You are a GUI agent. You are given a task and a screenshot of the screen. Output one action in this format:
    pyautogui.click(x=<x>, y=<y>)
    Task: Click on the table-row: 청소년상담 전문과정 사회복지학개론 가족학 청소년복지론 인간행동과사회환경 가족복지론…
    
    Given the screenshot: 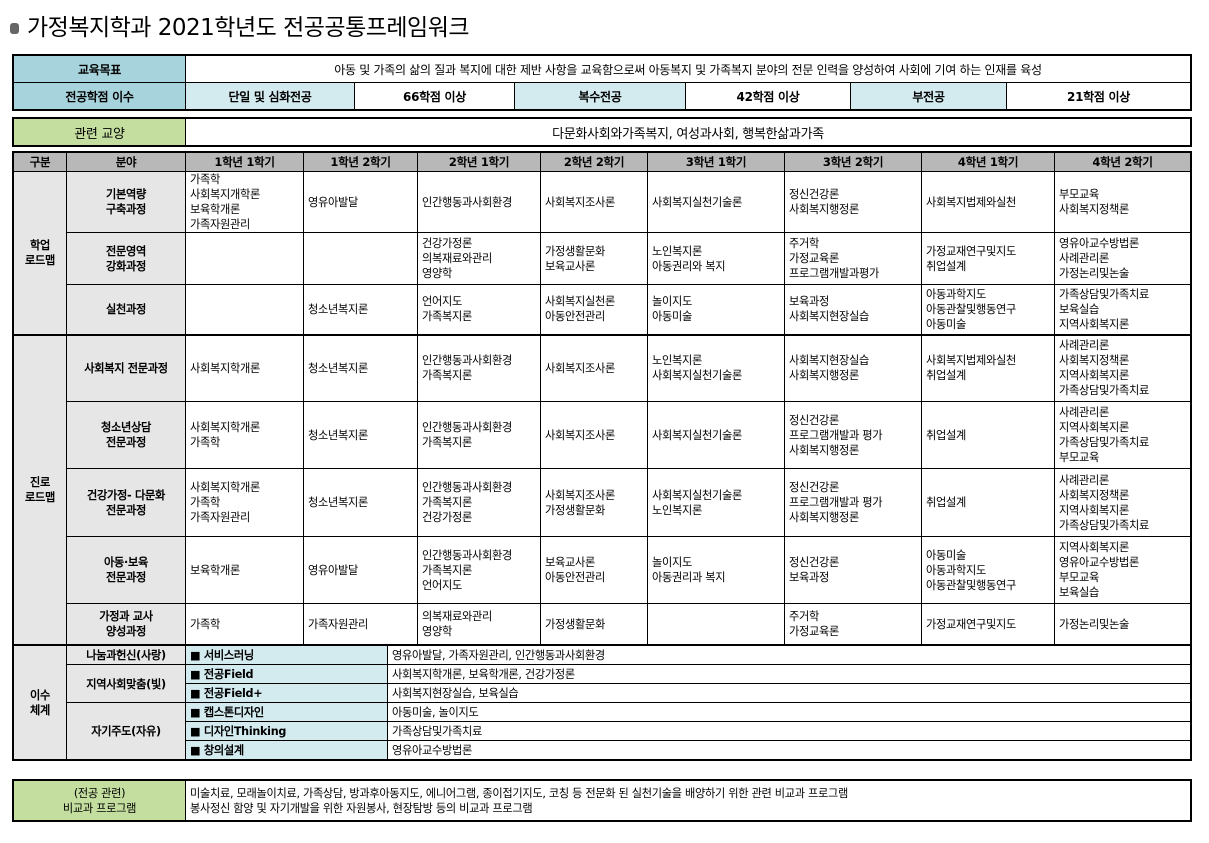 What is the action you would take?
    pyautogui.click(x=602, y=435)
    